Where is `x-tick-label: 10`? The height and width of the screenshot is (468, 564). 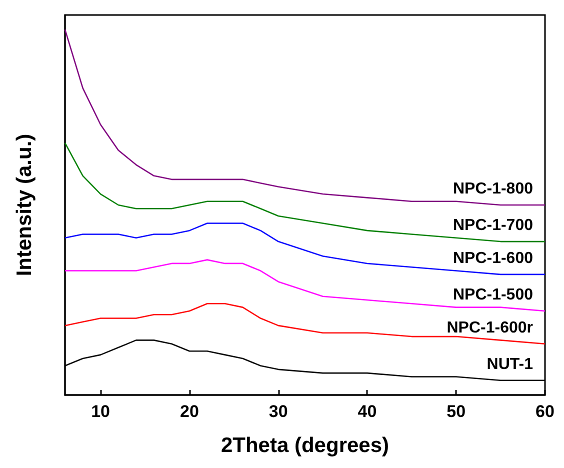 x-tick-label: 10 is located at coordinates (100, 411).